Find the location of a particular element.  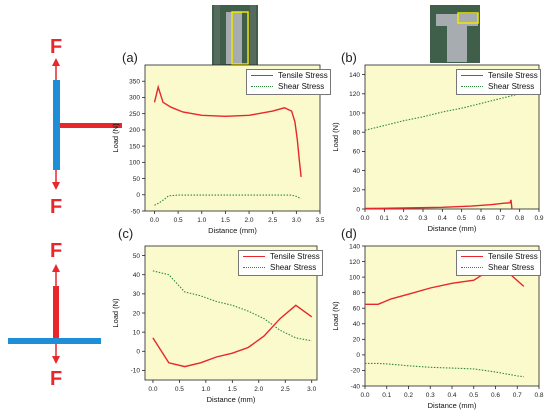

y-tick-label: -10 is located at coordinates (136, 371).